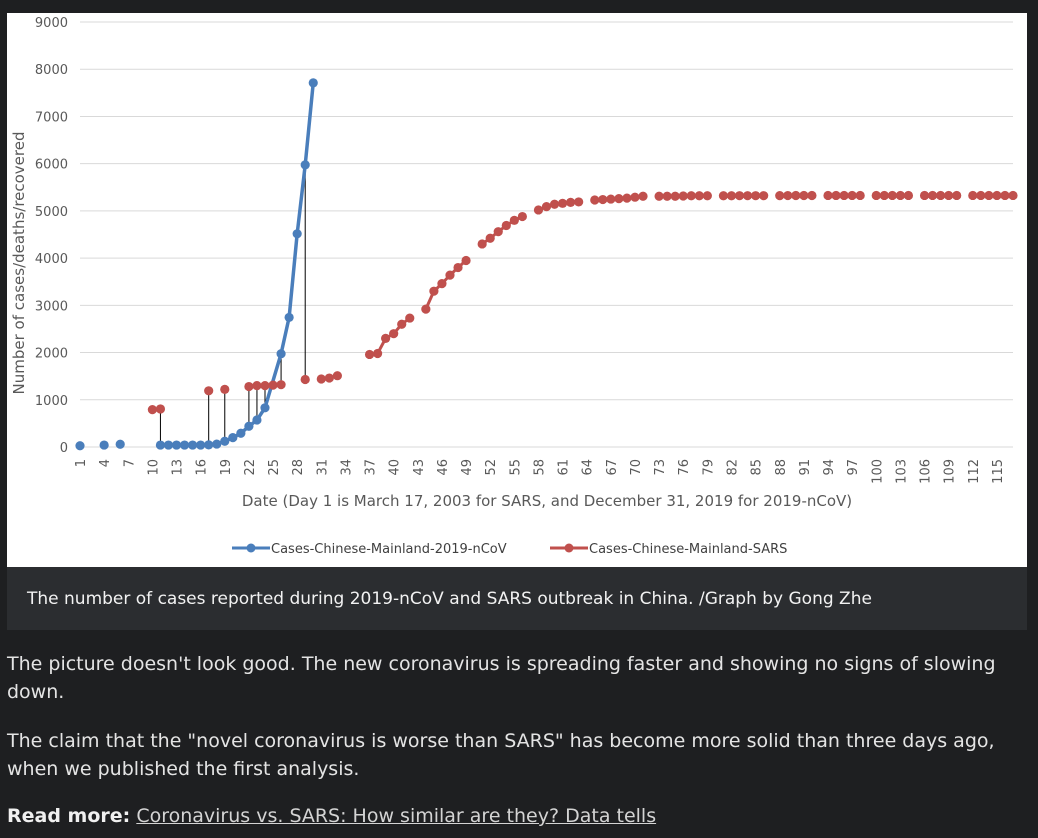 This screenshot has width=1038, height=838. What do you see at coordinates (491, 467) in the screenshot?
I see `x-tick-label: 52` at bounding box center [491, 467].